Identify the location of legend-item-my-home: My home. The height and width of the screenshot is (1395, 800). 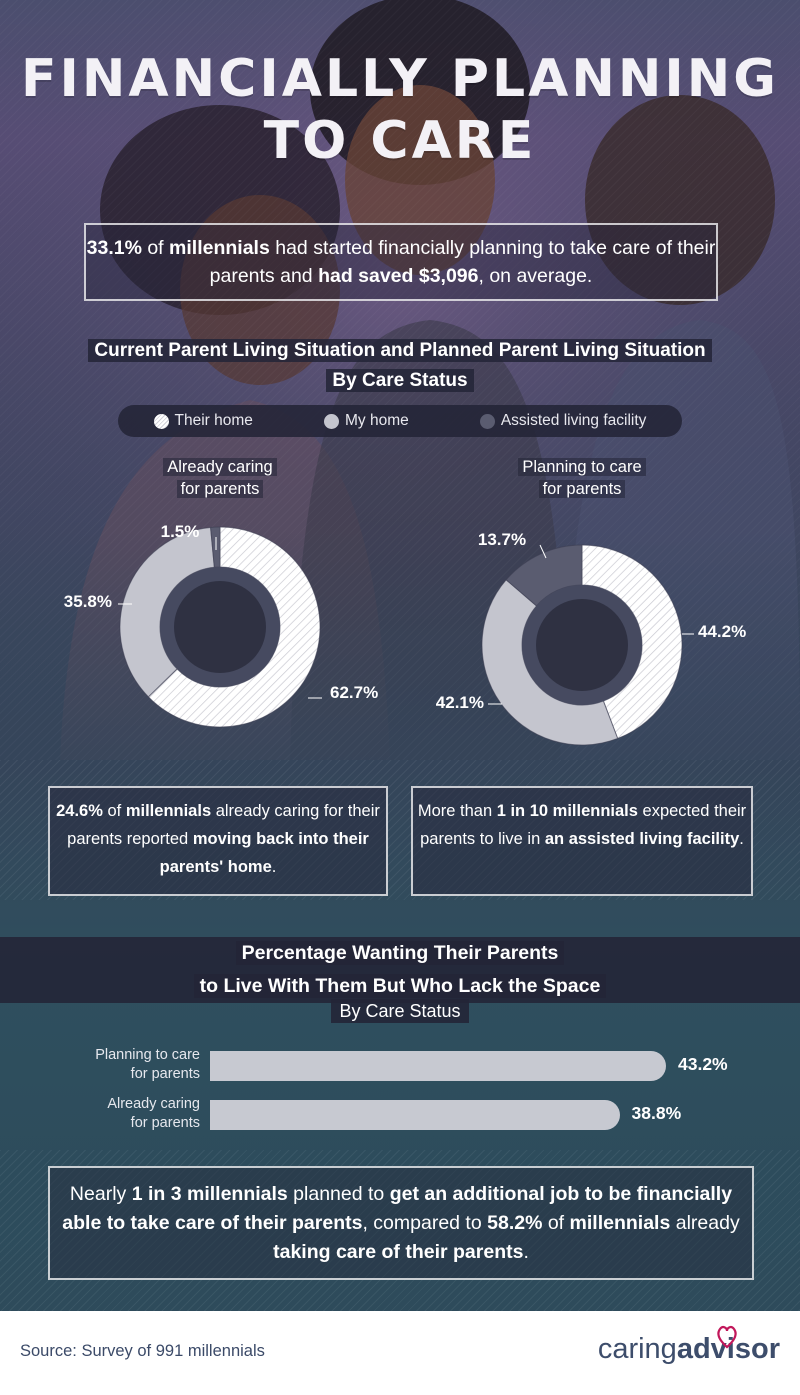
(366, 421).